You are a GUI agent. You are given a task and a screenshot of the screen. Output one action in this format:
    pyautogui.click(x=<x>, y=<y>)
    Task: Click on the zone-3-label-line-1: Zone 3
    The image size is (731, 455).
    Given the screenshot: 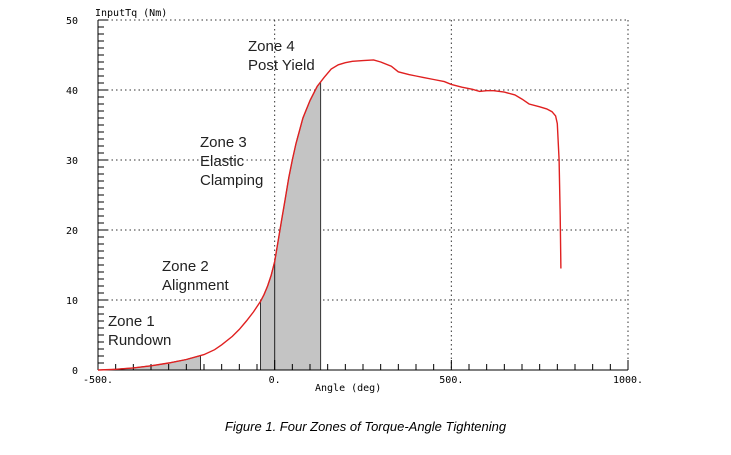 What is the action you would take?
    pyautogui.click(x=223, y=142)
    